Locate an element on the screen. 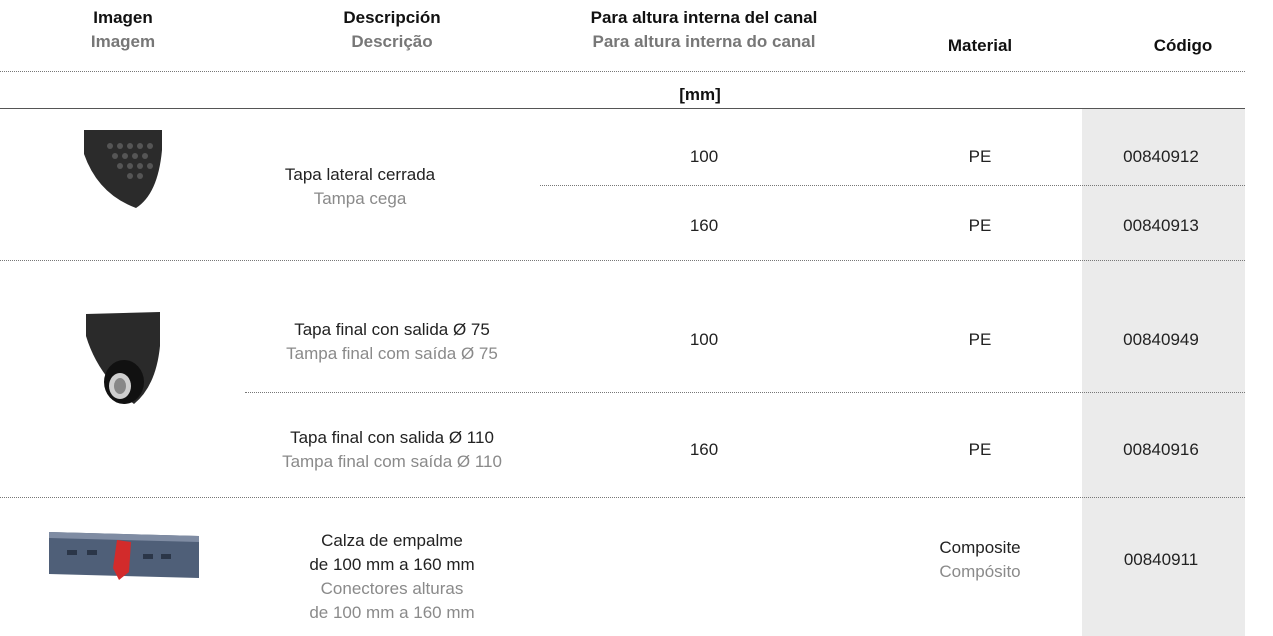 The height and width of the screenshot is (636, 1273). header: Descrição is located at coordinates (392, 41).